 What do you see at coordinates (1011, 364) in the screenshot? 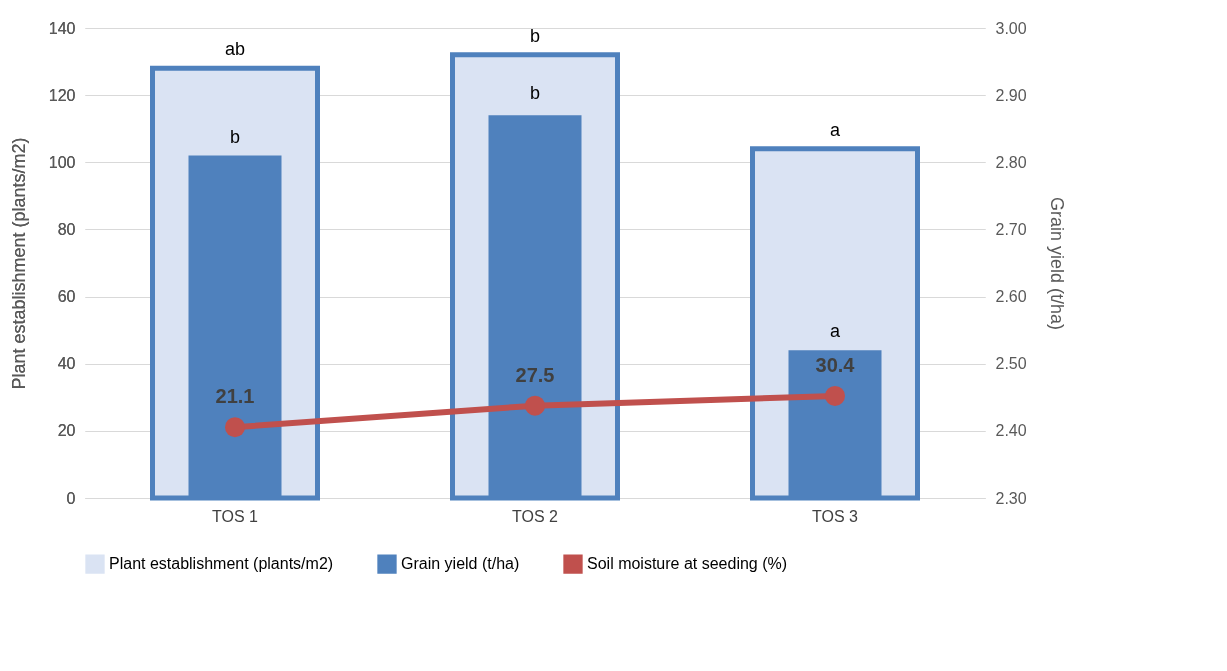
I see `y2-tick-label: 2.50` at bounding box center [1011, 364].